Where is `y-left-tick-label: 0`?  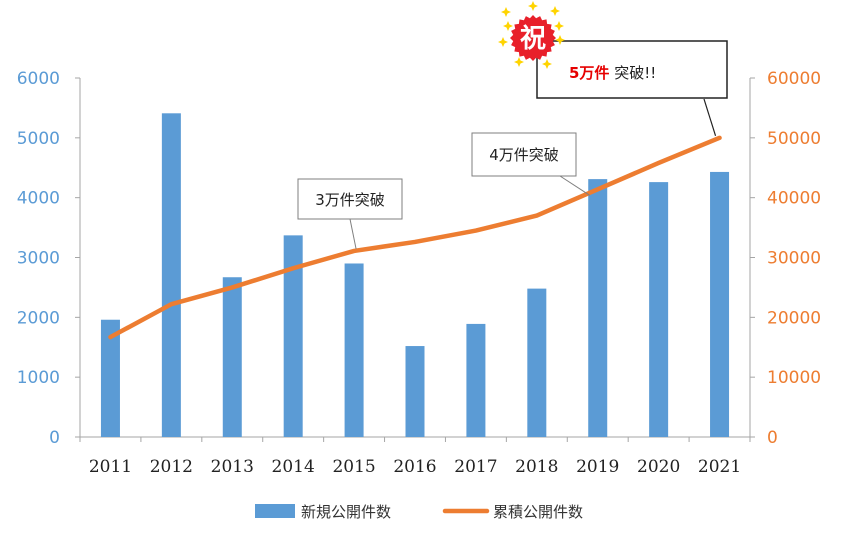 y-left-tick-label: 0 is located at coordinates (54, 438).